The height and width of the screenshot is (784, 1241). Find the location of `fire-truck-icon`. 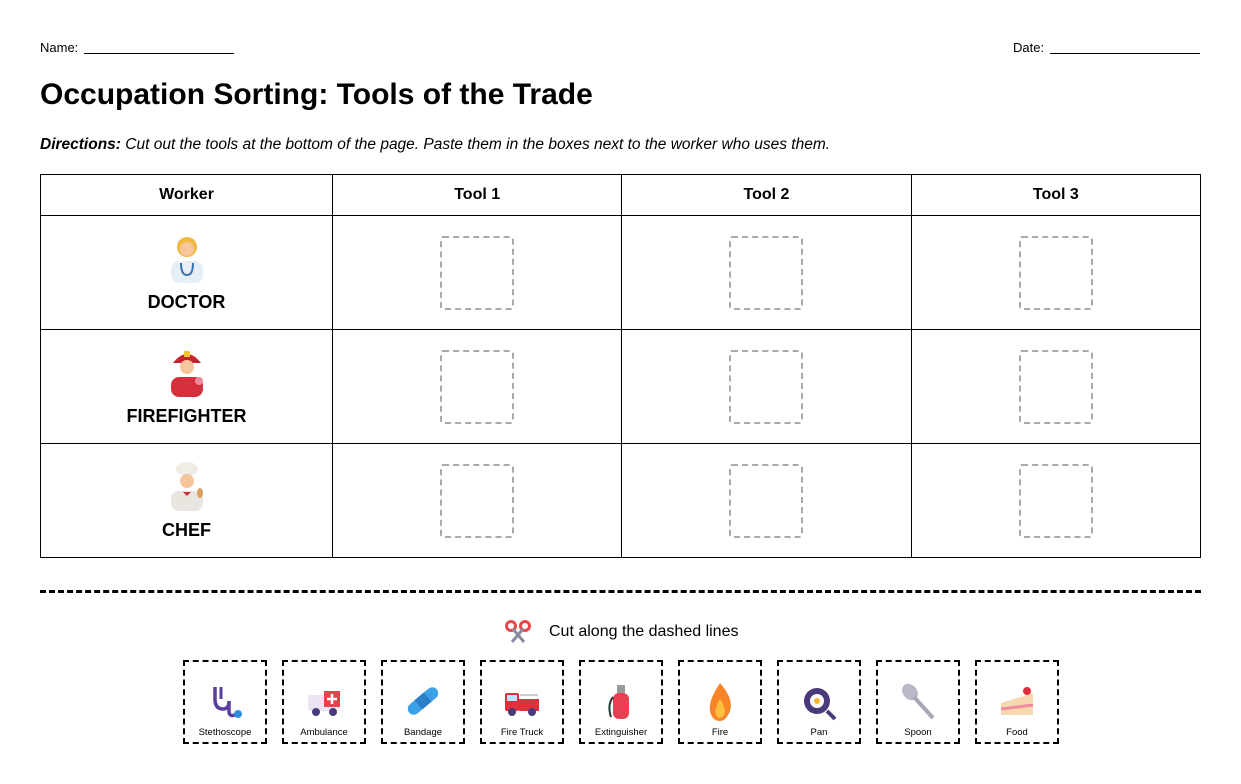

fire-truck-icon is located at coordinates (522, 704).